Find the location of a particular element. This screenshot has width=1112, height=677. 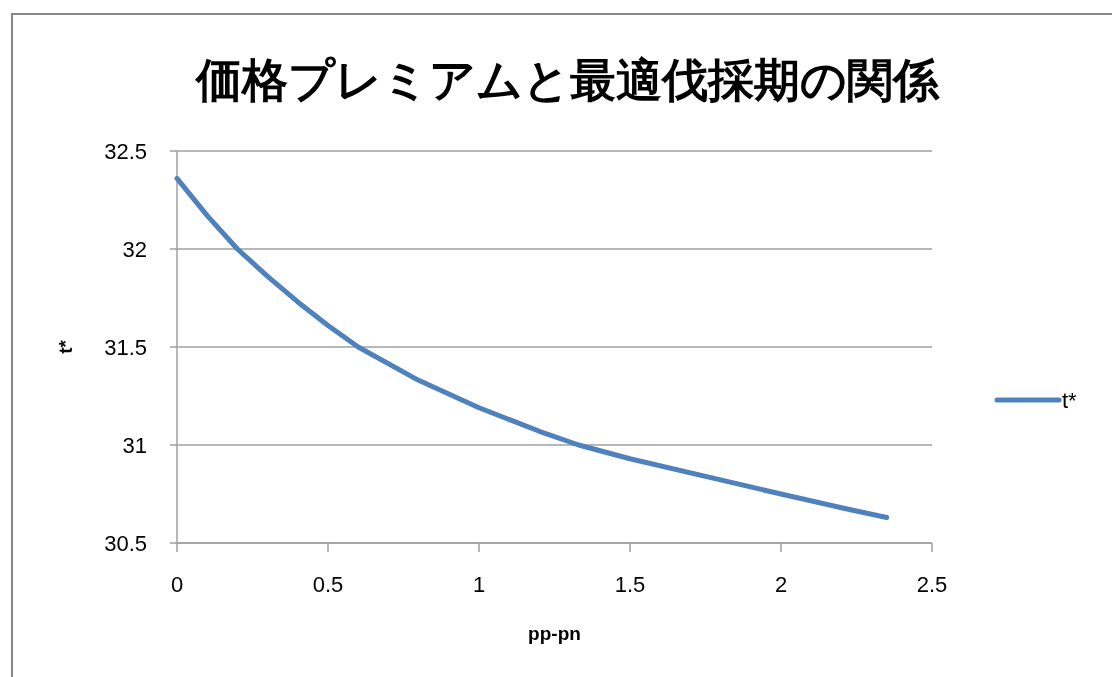

x-tick-label: 2.5 is located at coordinates (932, 584).